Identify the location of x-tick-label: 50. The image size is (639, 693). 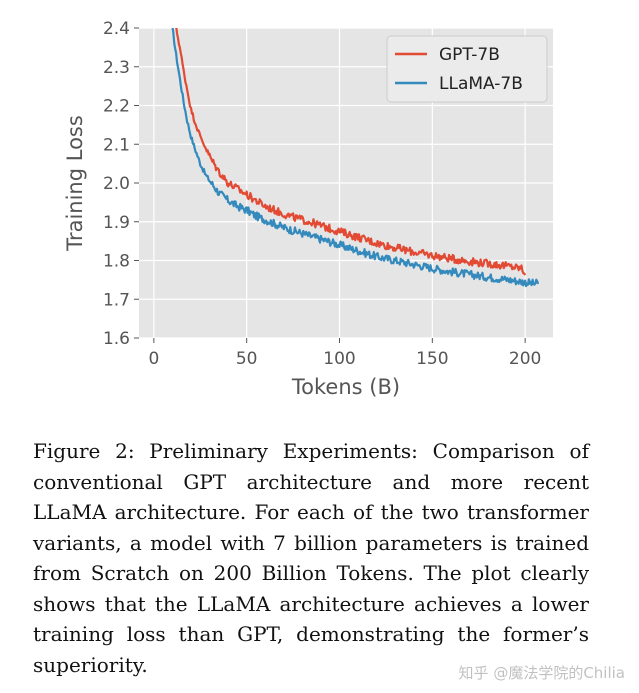
(247, 359).